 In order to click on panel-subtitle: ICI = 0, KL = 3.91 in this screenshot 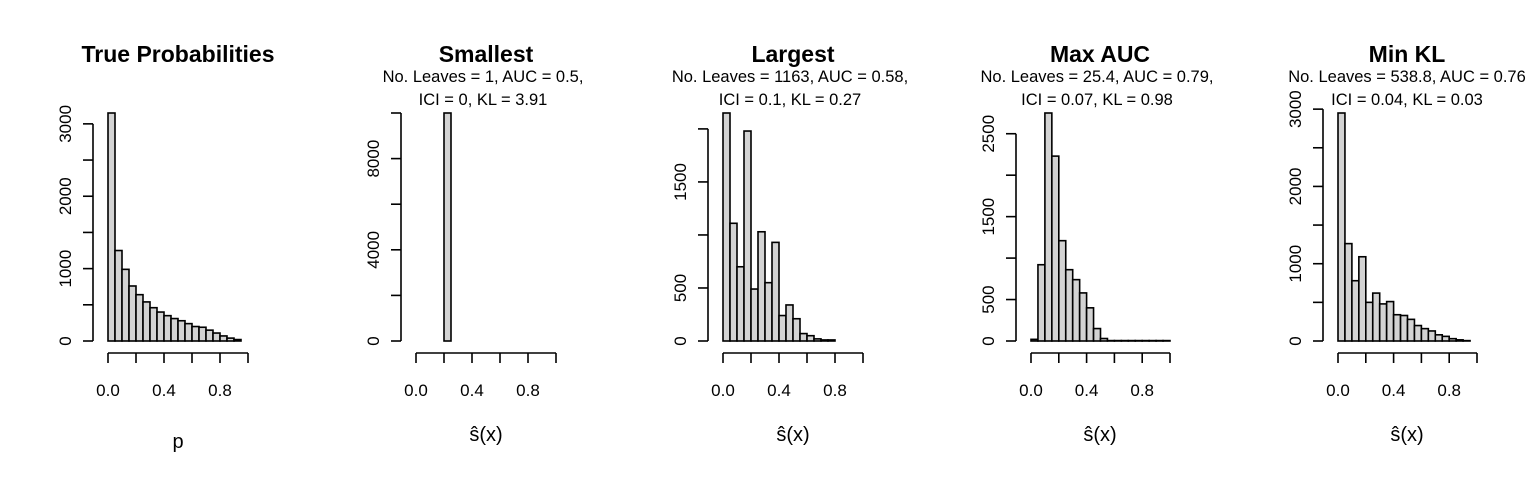, I will do `click(483, 100)`.